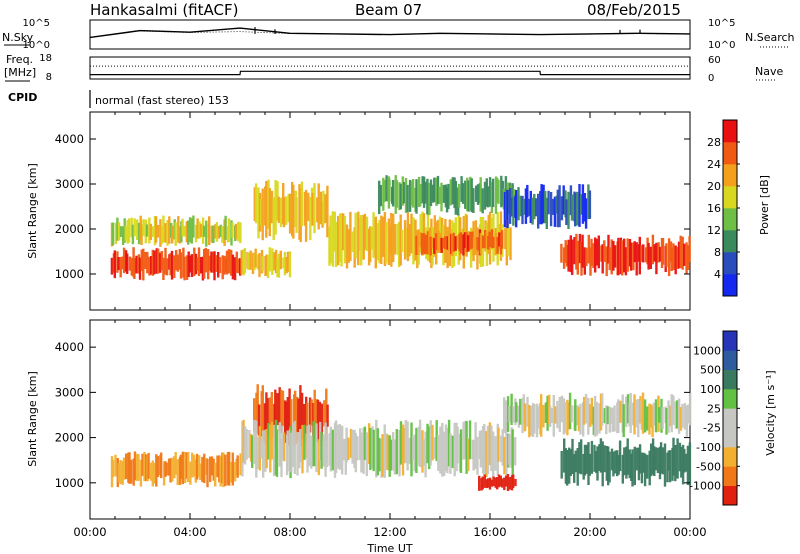 This screenshot has height=554, width=800. What do you see at coordinates (390, 34) in the screenshot?
I see `noise-panel-frame` at bounding box center [390, 34].